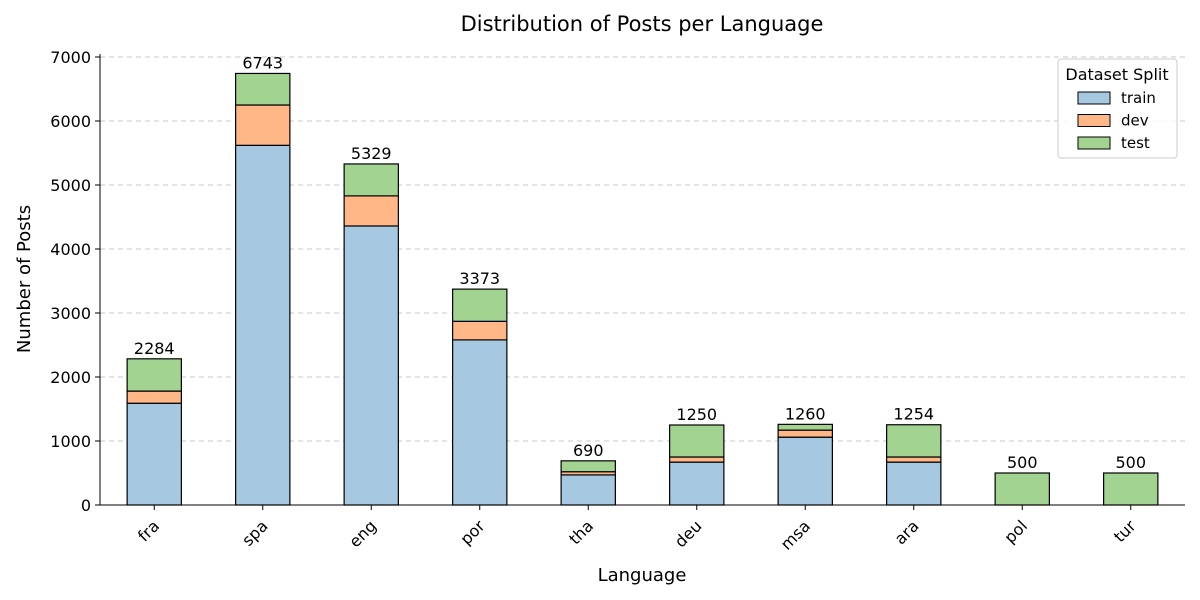 The image size is (1200, 600). Describe the element at coordinates (70, 57) in the screenshot. I see `y-tick-label: 7000` at that location.